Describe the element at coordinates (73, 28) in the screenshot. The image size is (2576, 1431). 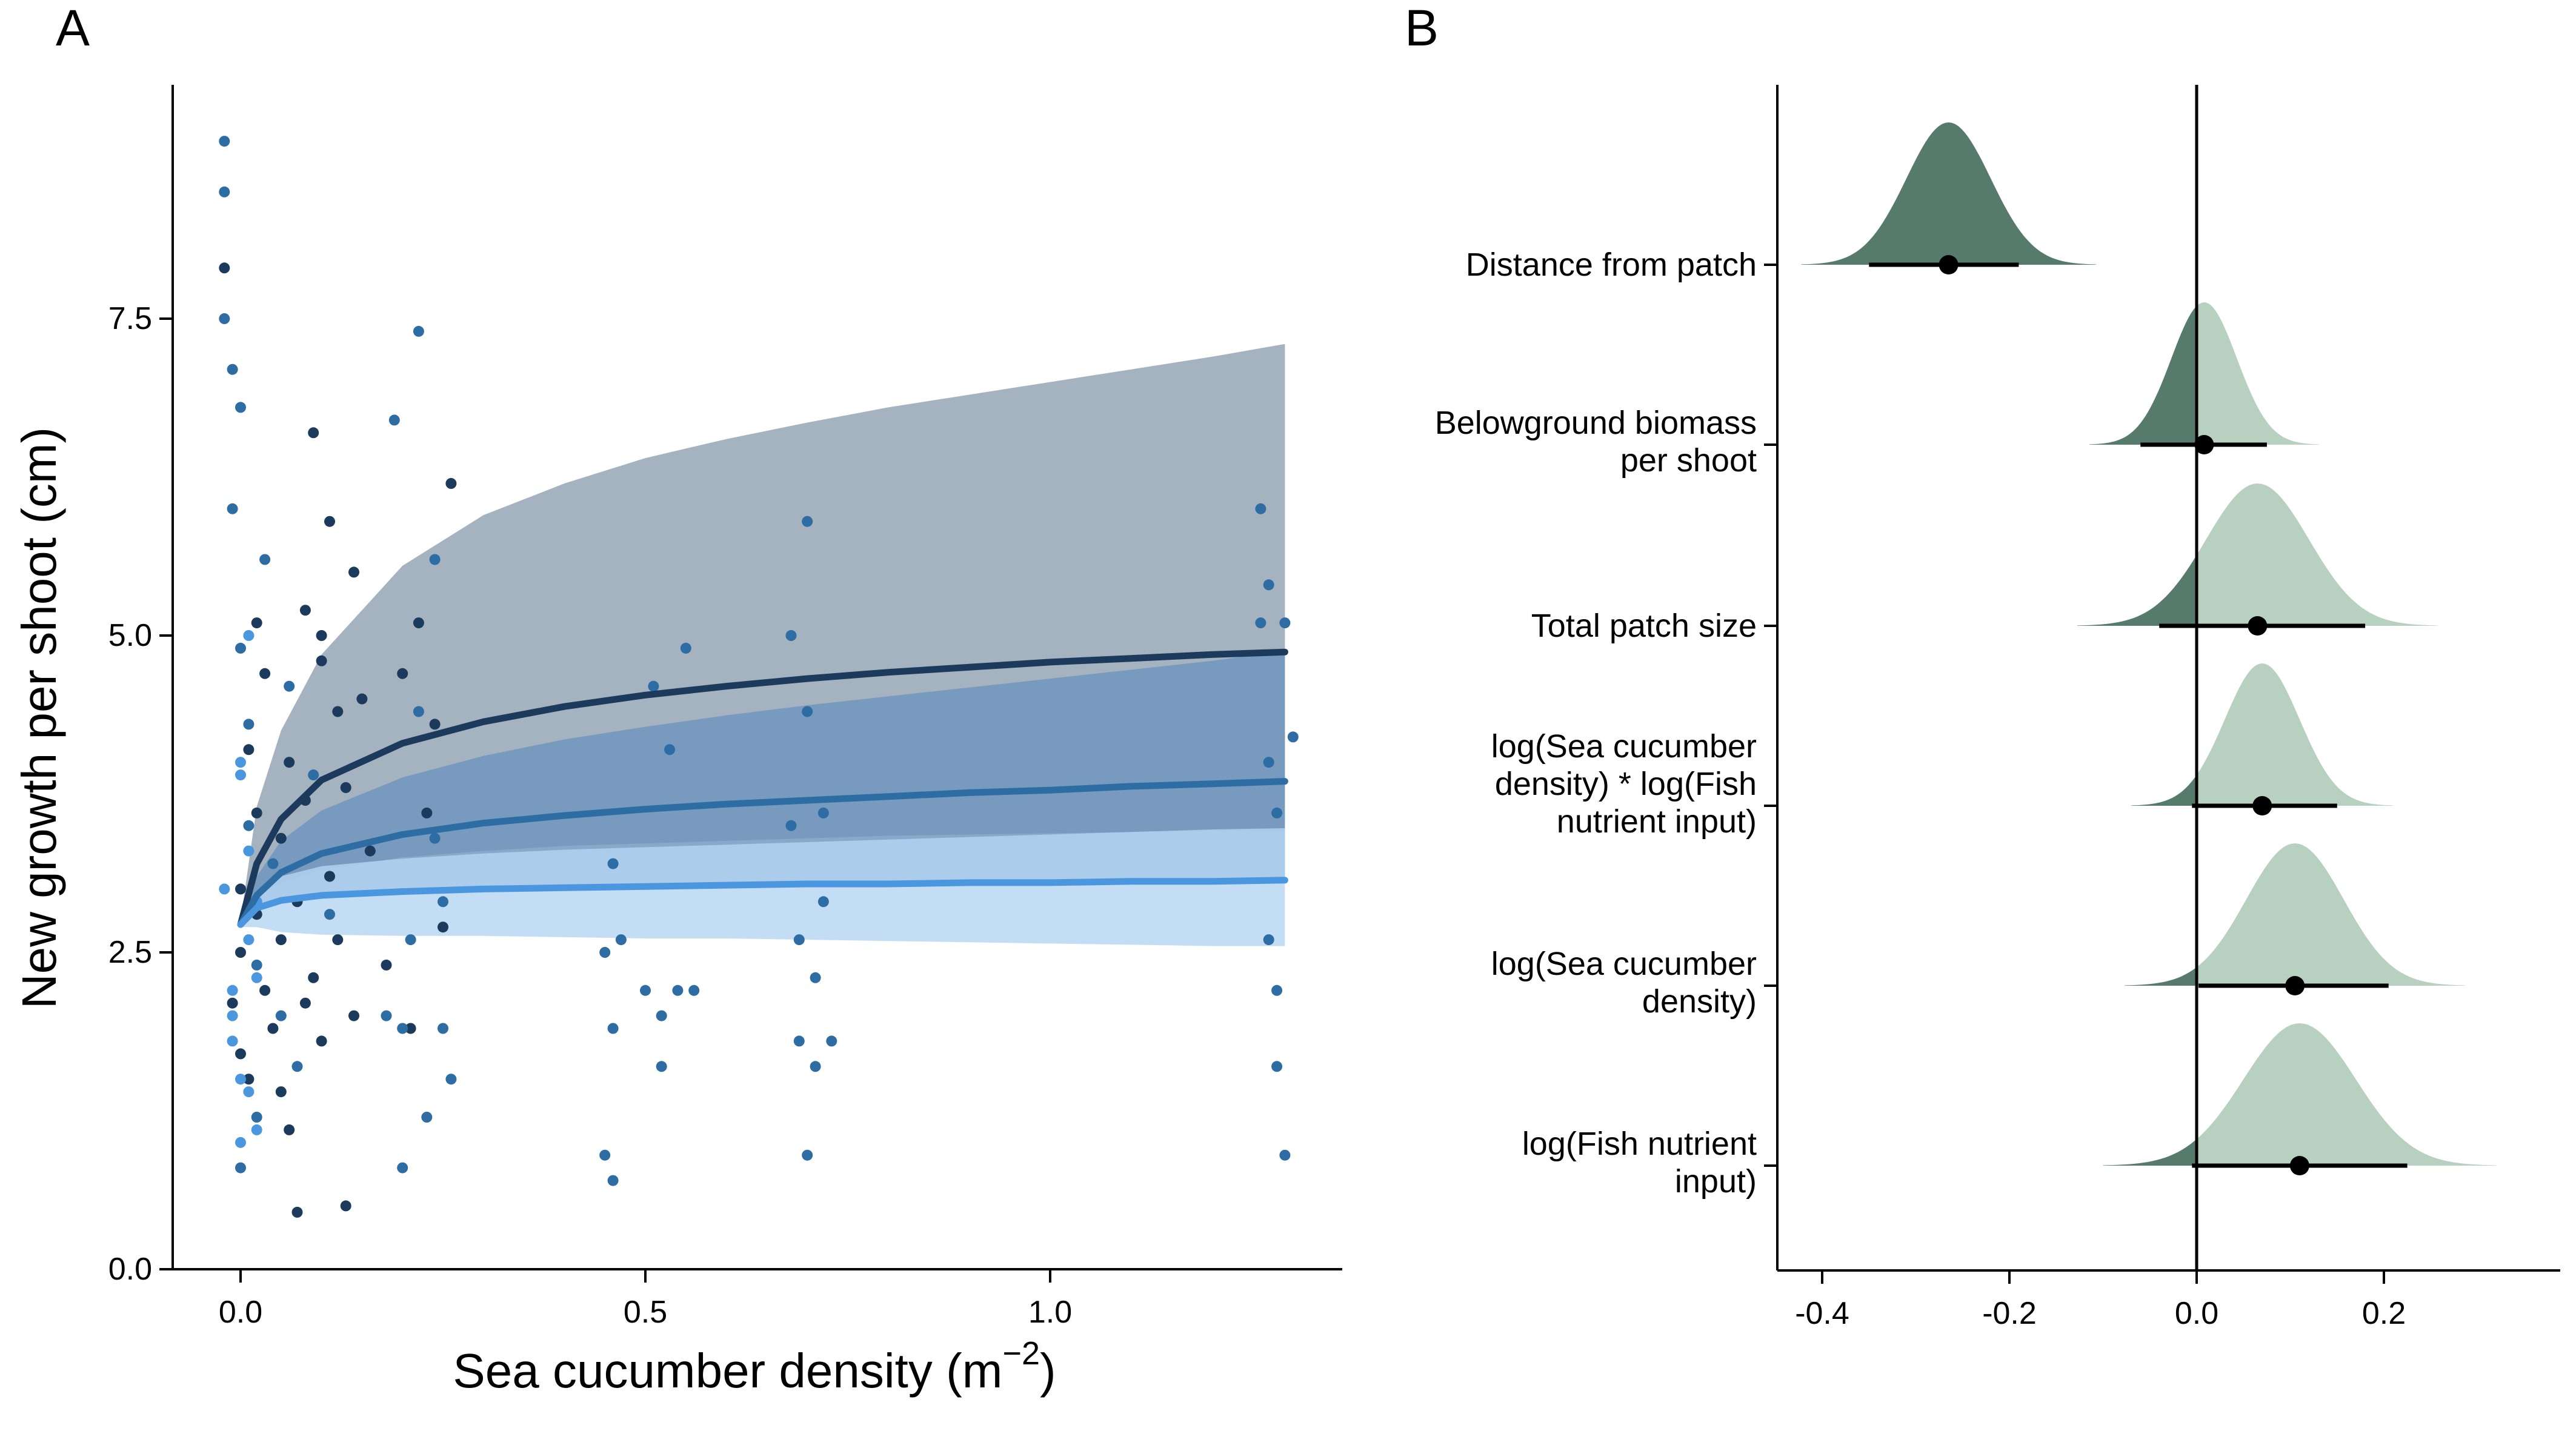
I see `panel-a-letter: A` at that location.